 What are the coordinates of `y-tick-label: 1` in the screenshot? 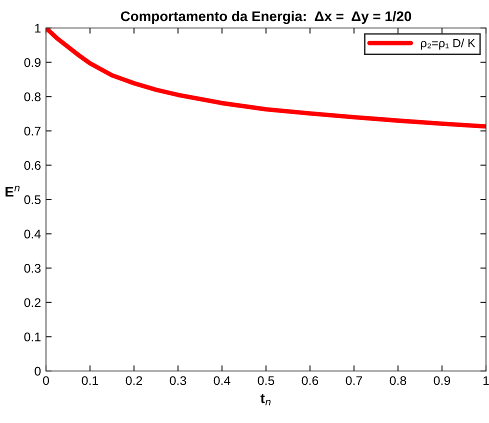 It's located at (38, 28).